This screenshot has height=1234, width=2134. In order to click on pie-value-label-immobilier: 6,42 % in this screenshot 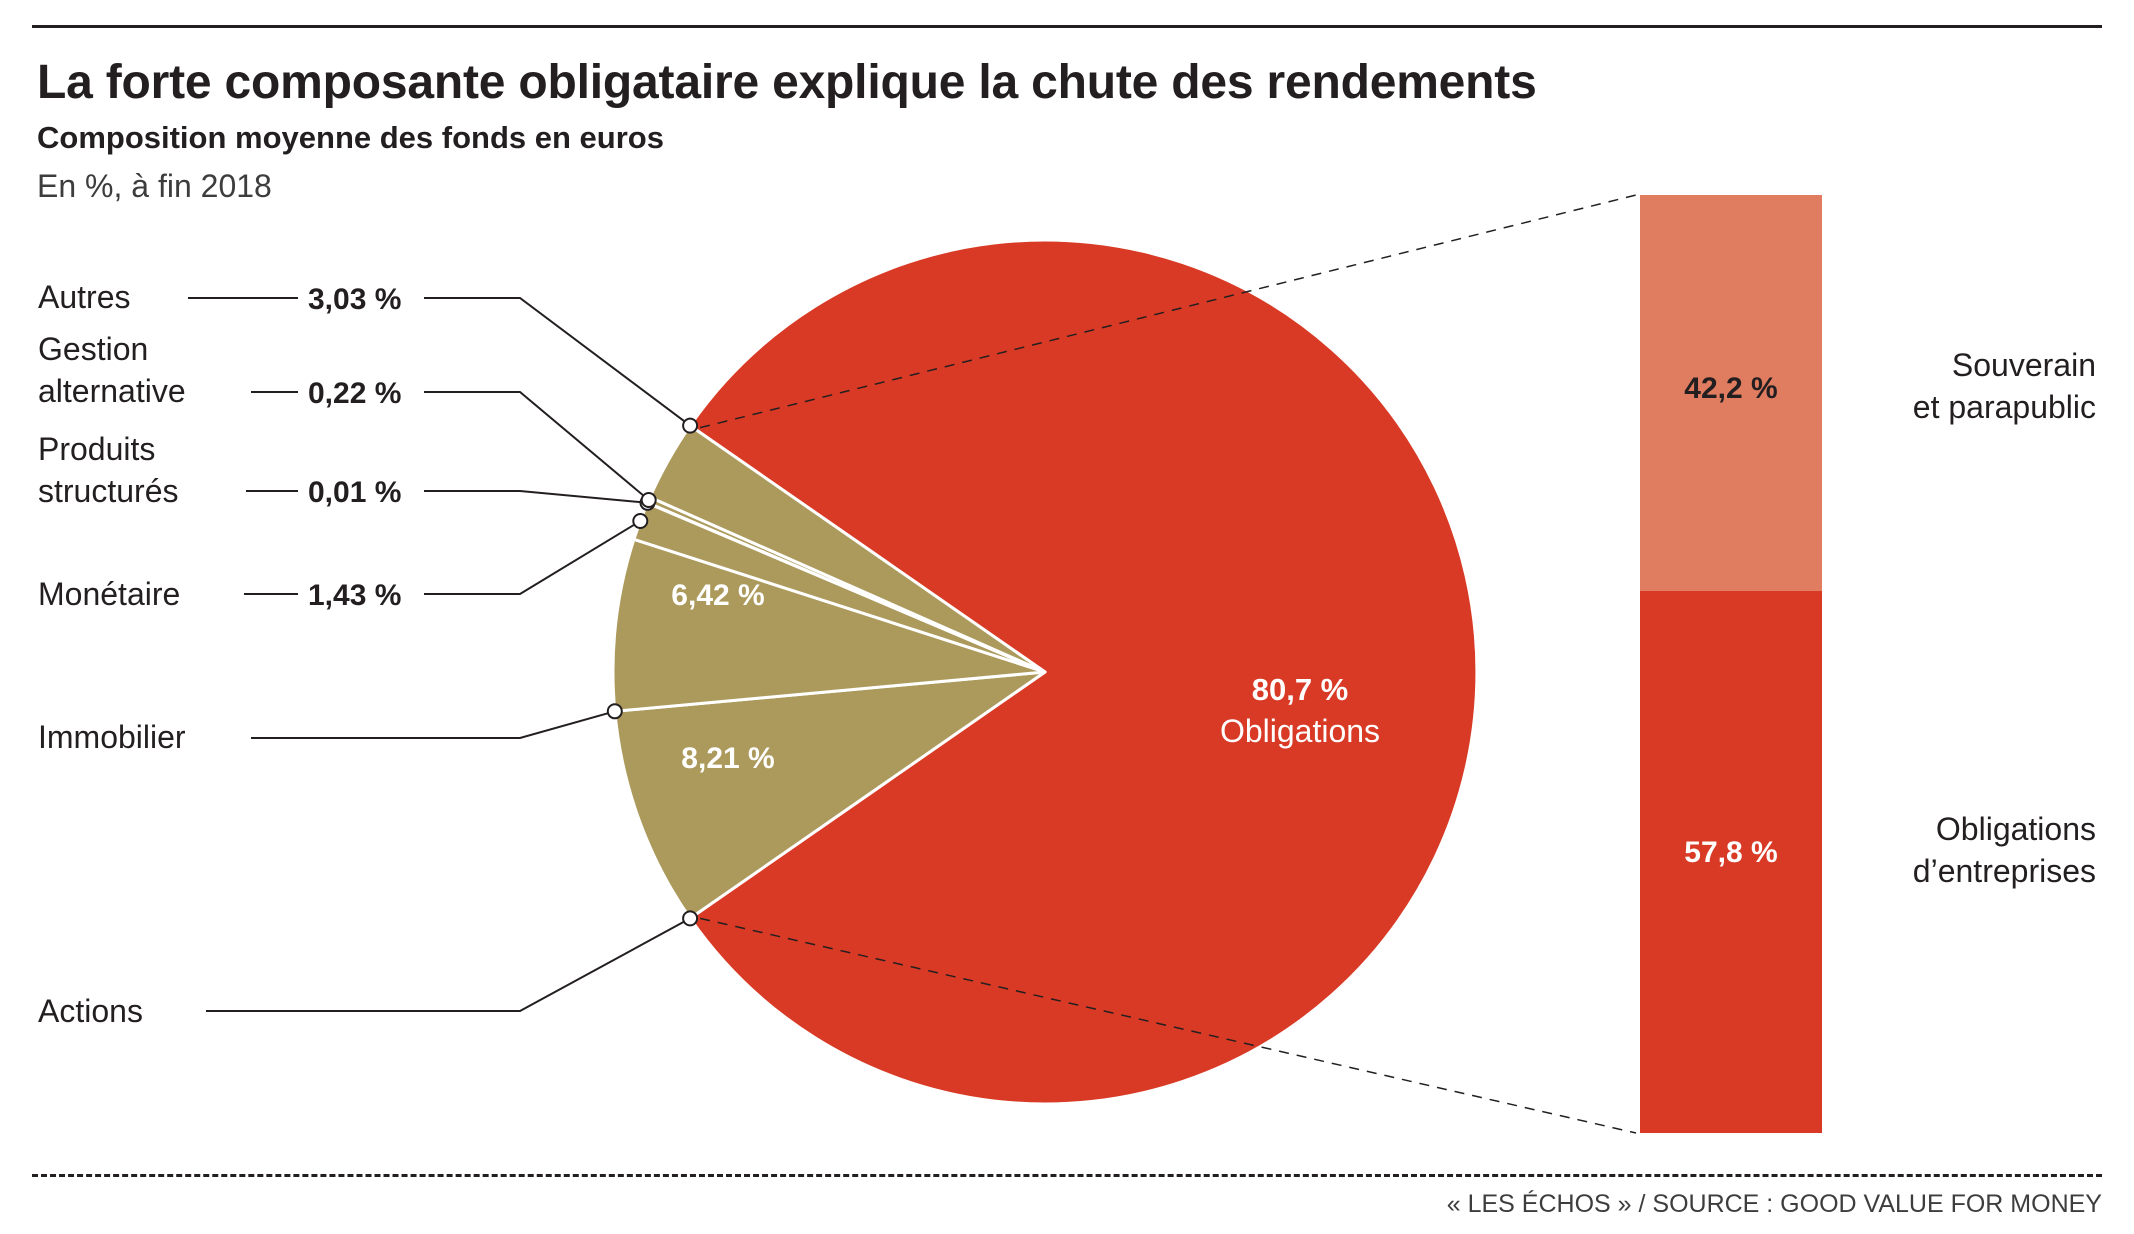, I will do `click(717, 595)`.